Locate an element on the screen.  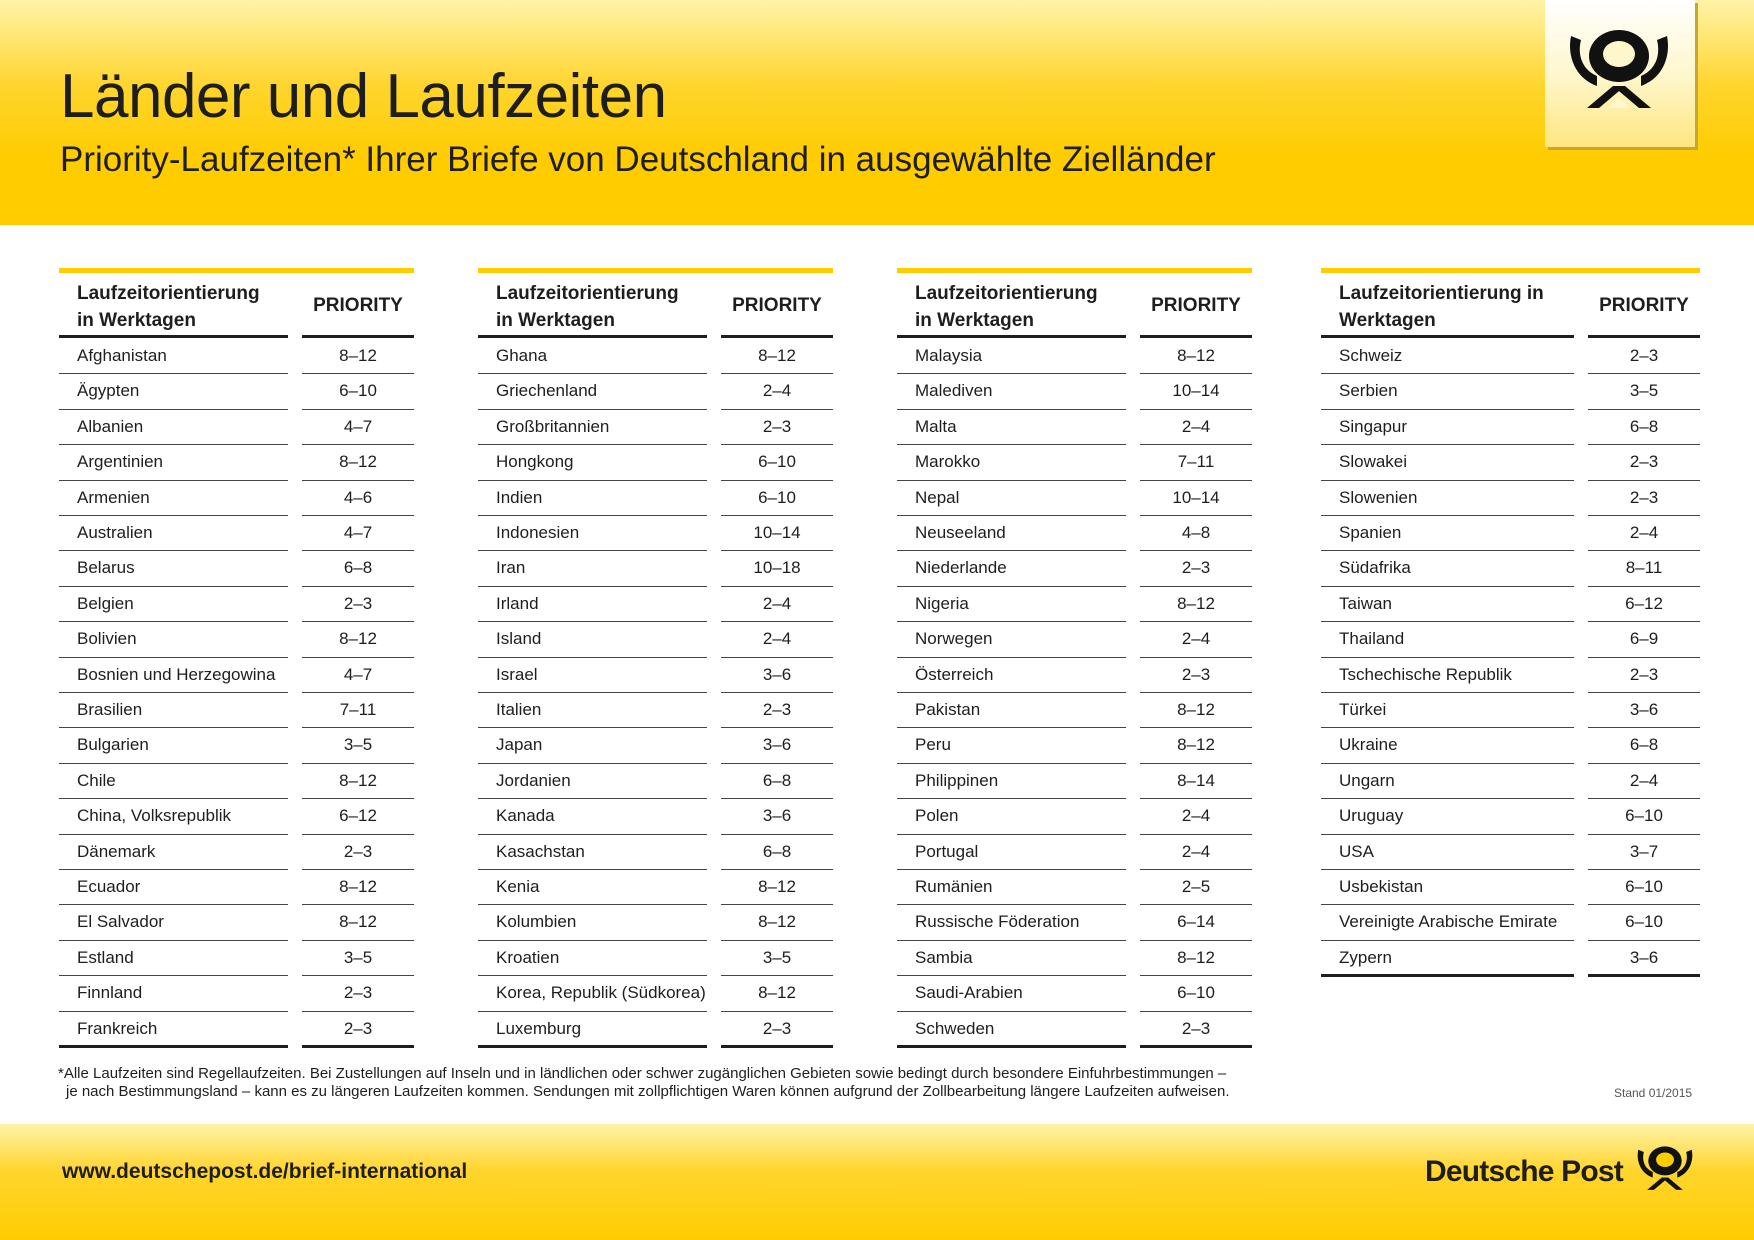
country-name: Finnland is located at coordinates (110, 993).